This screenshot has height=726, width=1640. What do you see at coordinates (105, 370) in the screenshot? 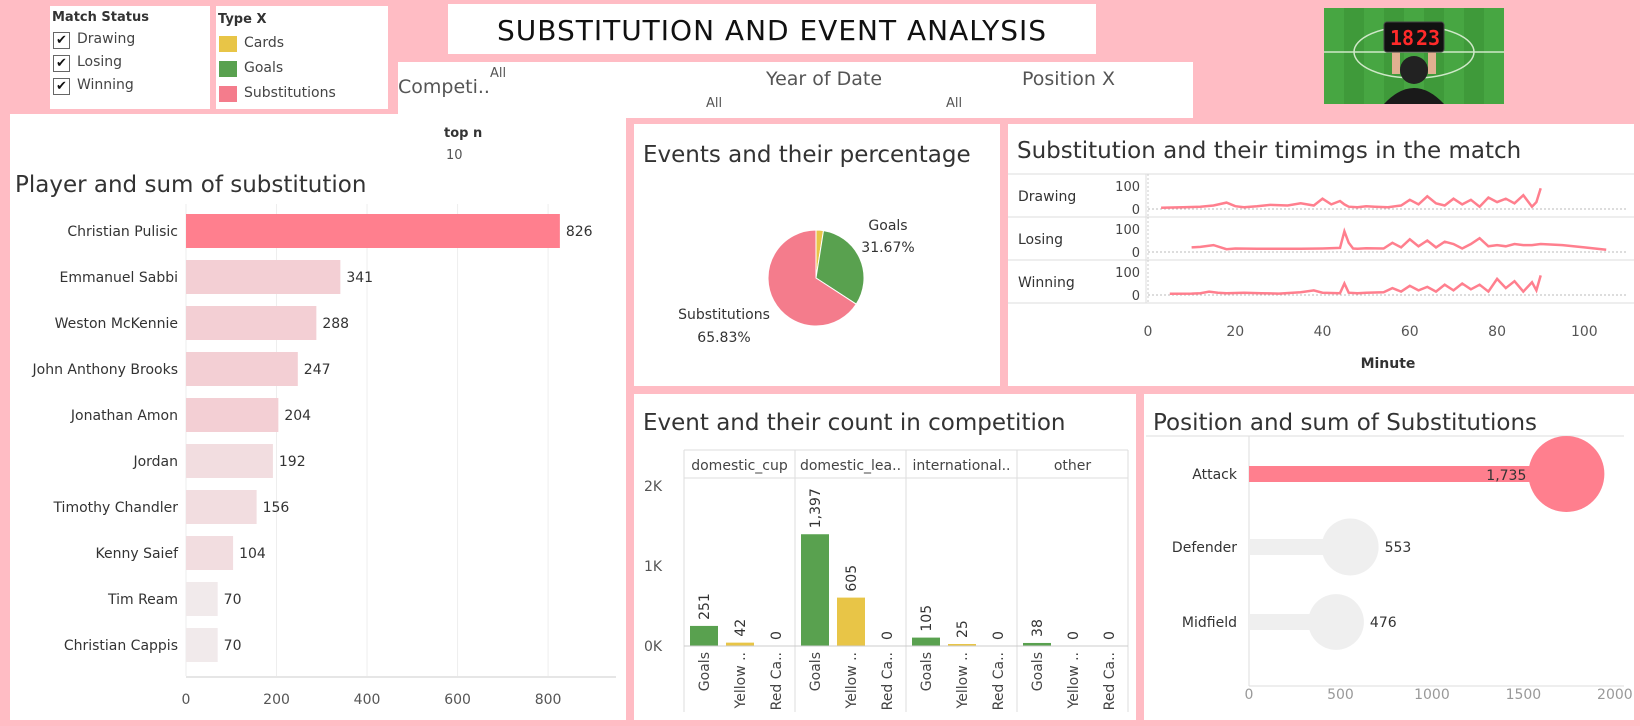
I see `player-name-label: John Anthony Brooks` at bounding box center [105, 370].